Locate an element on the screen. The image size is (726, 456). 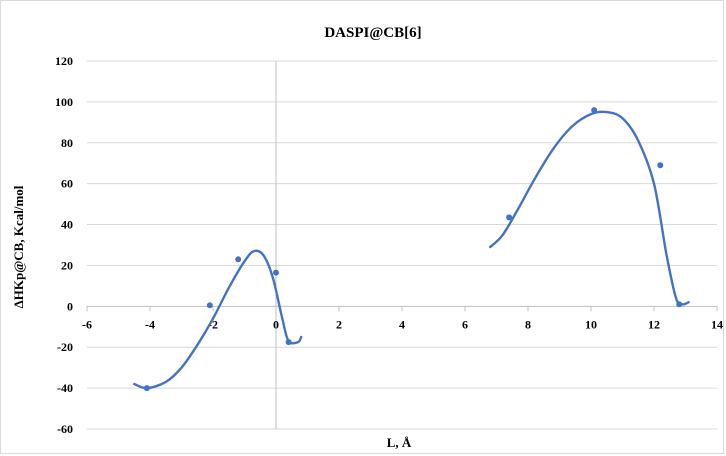
y-tick-label: 80 is located at coordinates (67, 143).